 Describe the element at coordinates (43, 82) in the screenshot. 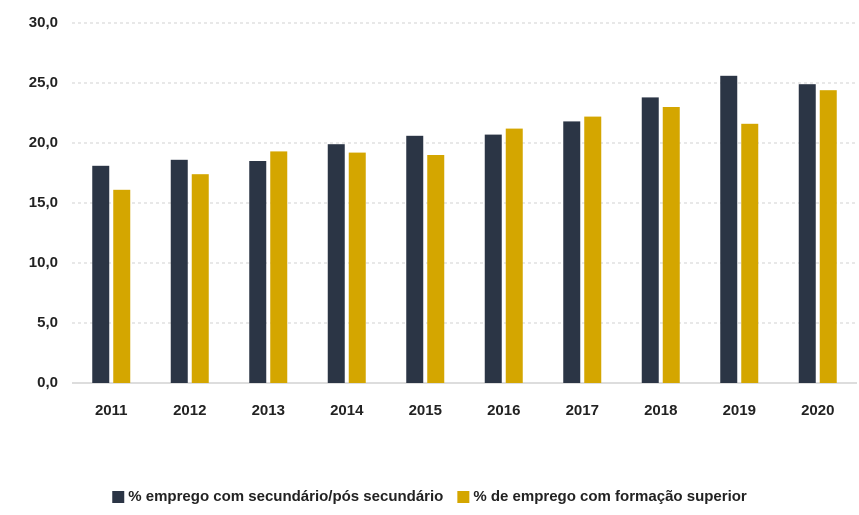

I see `y-tick-label: 25,0` at that location.